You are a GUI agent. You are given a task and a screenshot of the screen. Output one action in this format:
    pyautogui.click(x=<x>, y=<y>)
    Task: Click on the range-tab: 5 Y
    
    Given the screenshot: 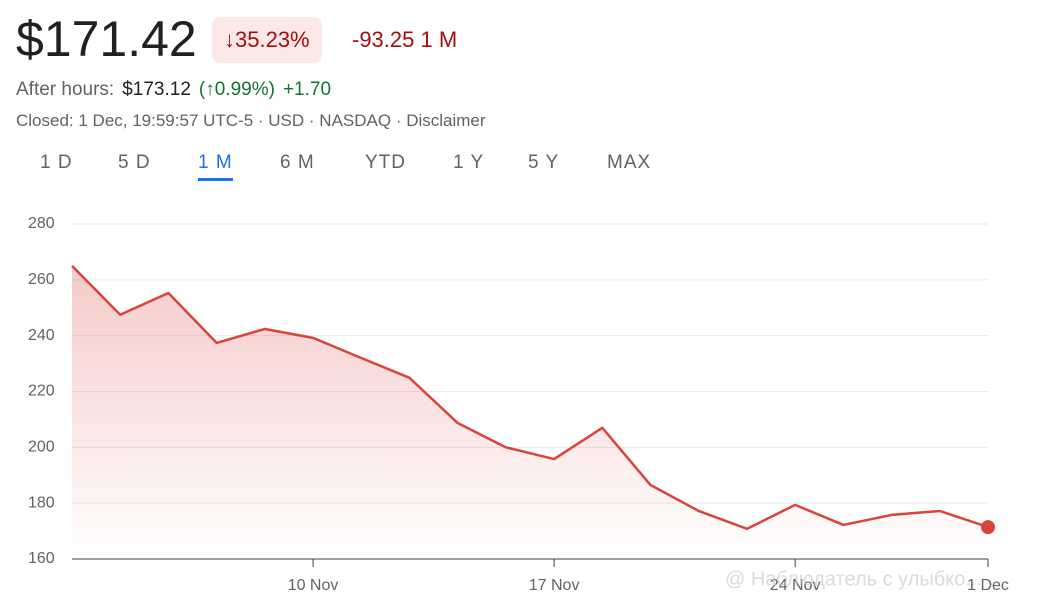 What is the action you would take?
    pyautogui.click(x=544, y=162)
    